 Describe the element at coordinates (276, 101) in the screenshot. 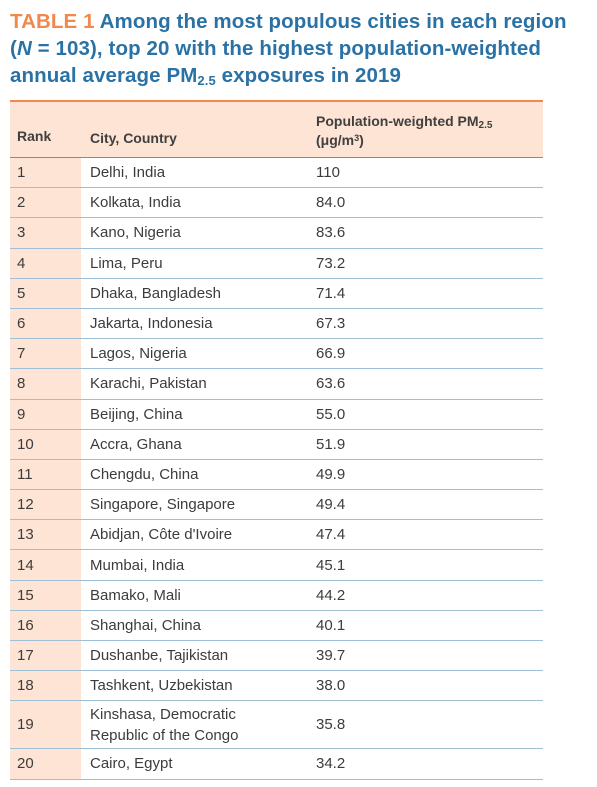

I see `top-rule` at that location.